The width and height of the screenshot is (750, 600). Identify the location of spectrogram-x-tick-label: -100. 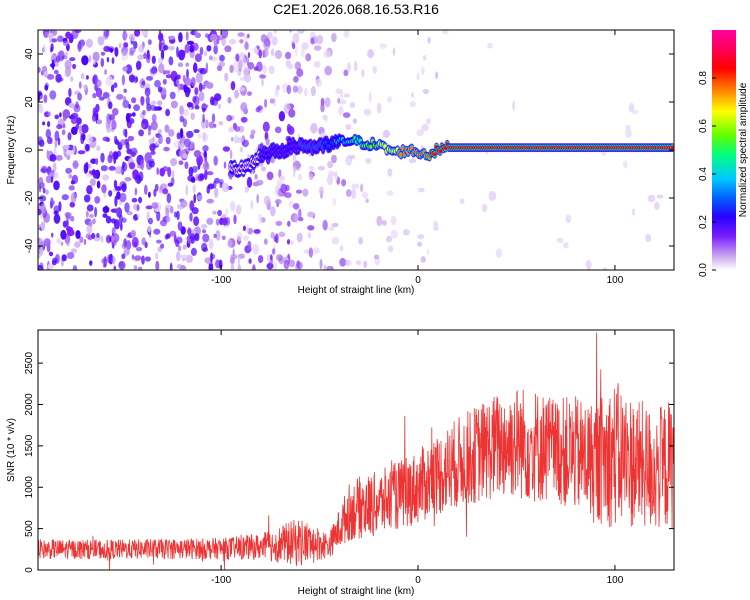
(221, 280).